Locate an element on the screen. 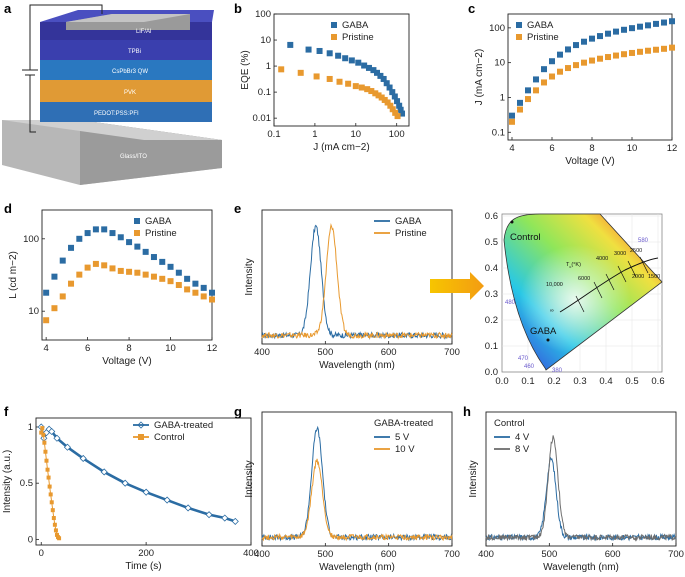 The image size is (685, 577). planckian-locus is located at coordinates (609, 285).